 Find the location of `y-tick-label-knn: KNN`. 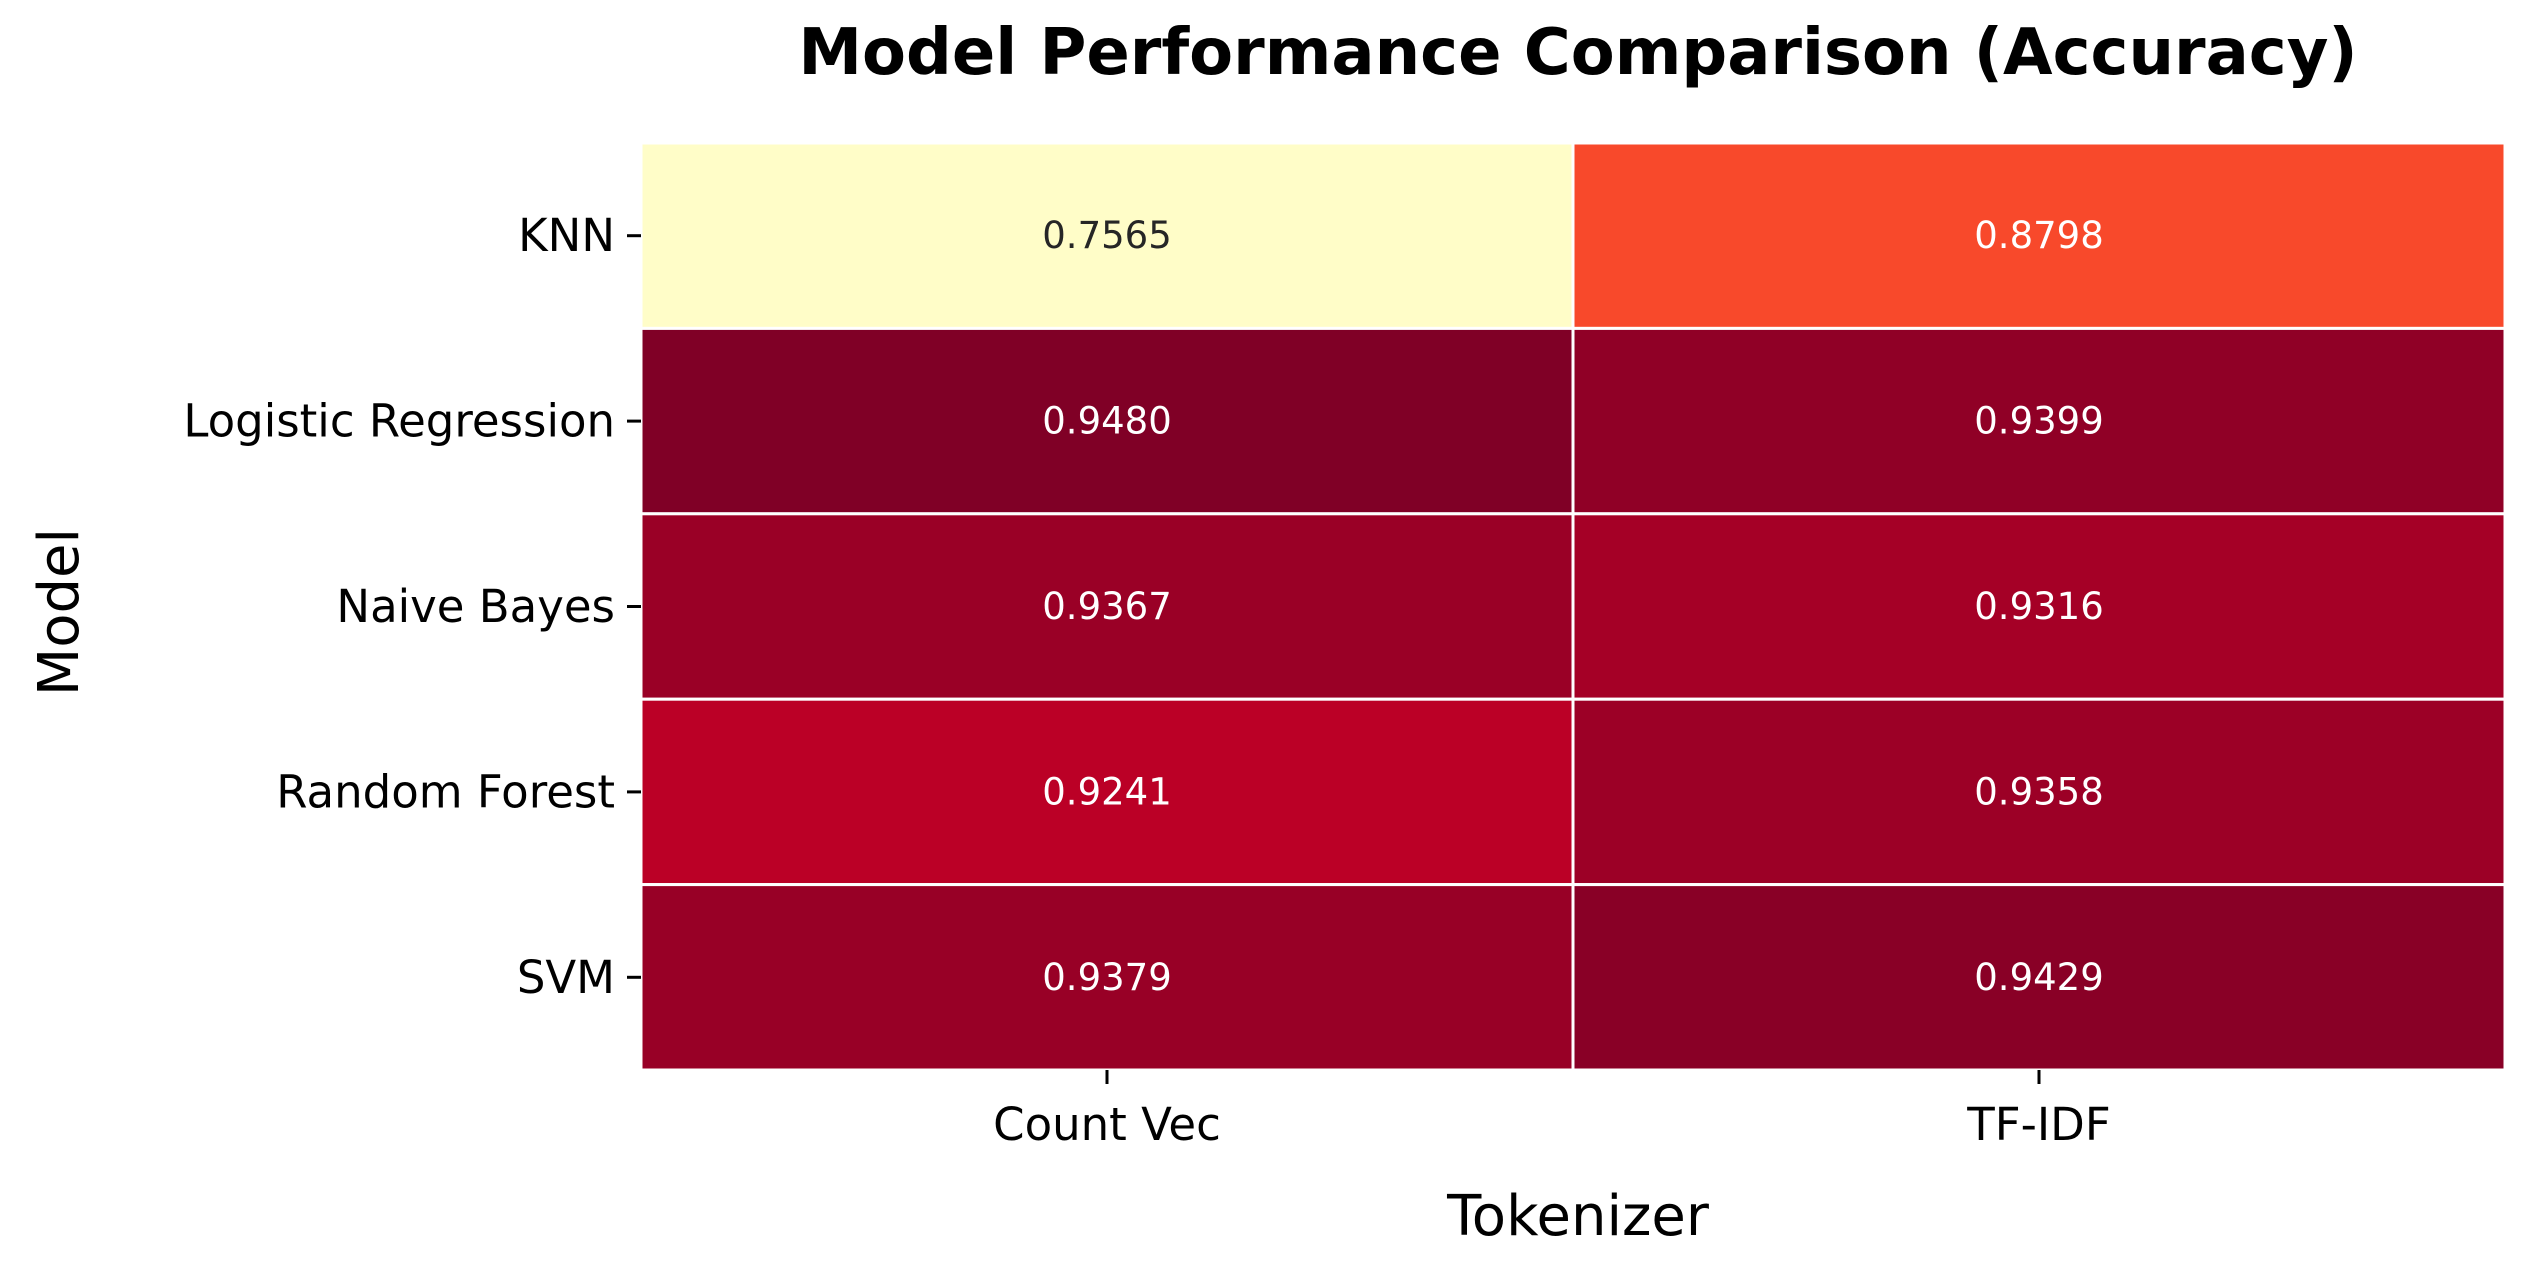

y-tick-label-knn: KNN is located at coordinates (566, 235).